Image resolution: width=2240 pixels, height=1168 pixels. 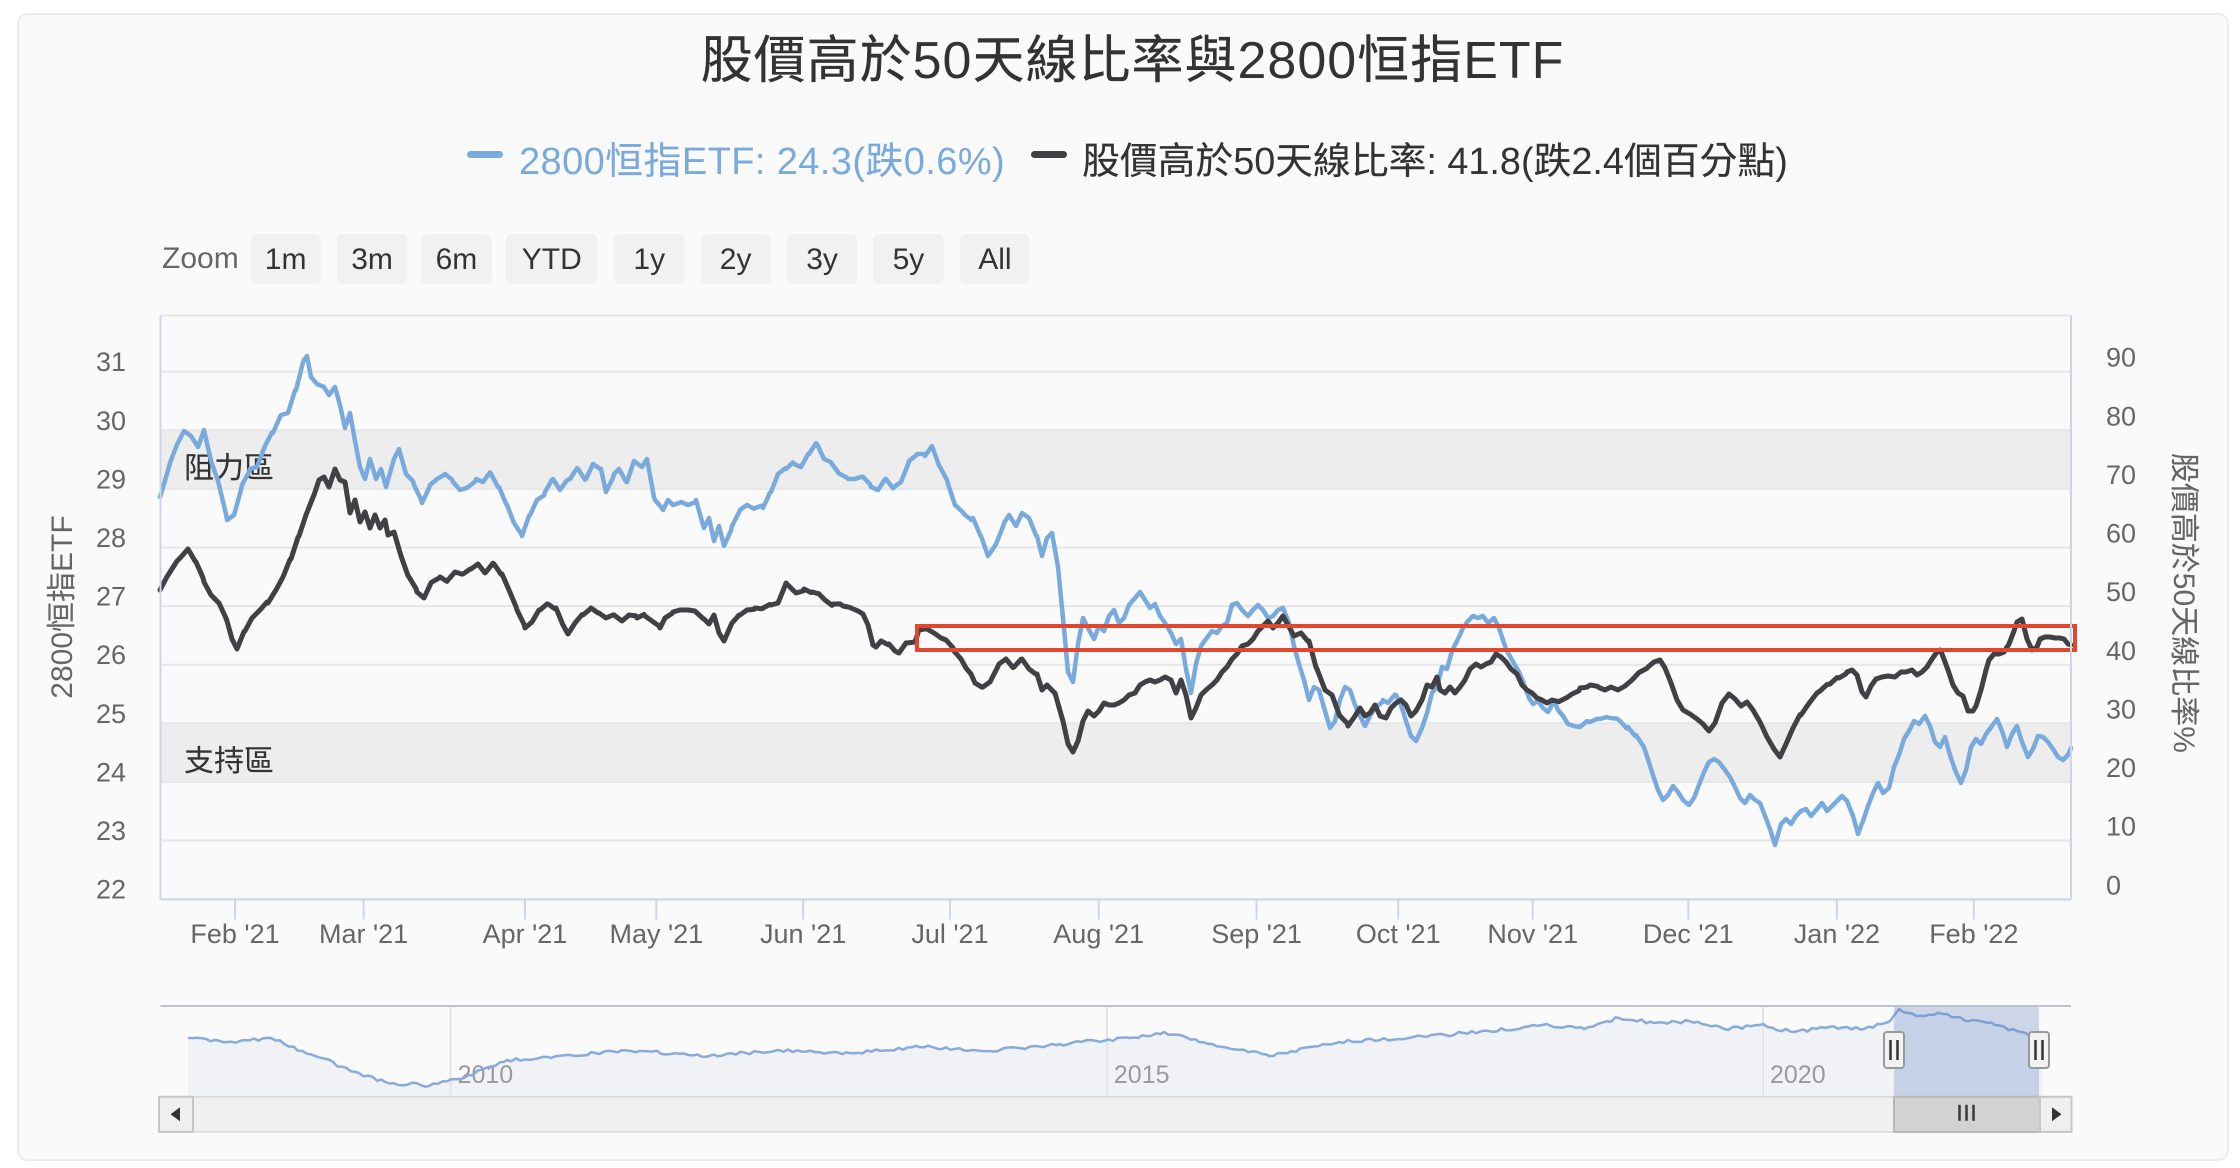 What do you see at coordinates (736, 259) in the screenshot?
I see `svg-text: 2y` at bounding box center [736, 259].